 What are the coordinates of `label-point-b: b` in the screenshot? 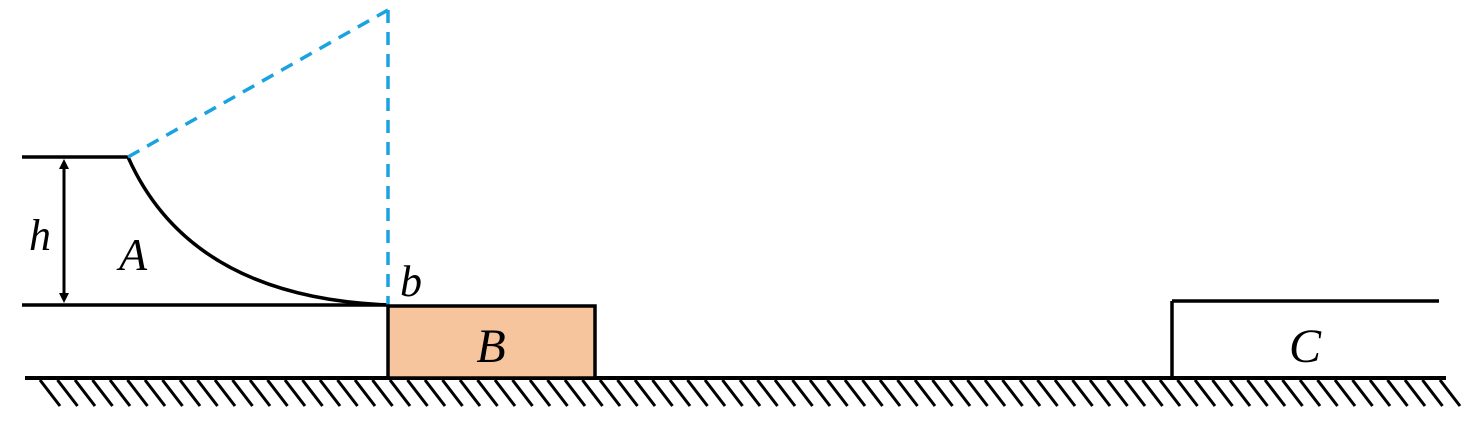 It's located at (411, 281).